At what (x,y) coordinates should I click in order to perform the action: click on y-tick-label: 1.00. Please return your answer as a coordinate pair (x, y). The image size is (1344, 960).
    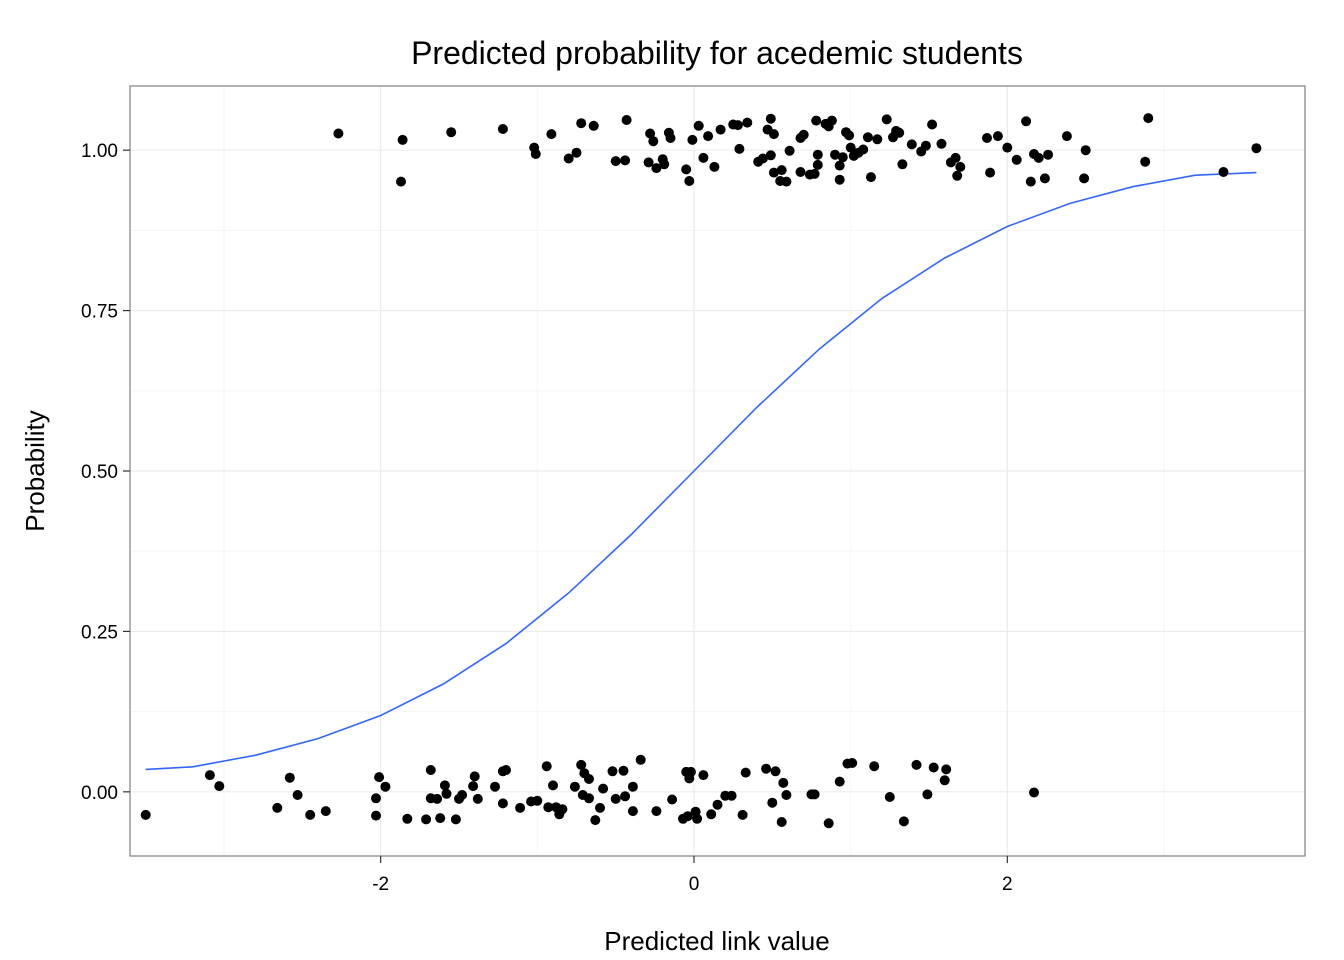
    Looking at the image, I should click on (99, 151).